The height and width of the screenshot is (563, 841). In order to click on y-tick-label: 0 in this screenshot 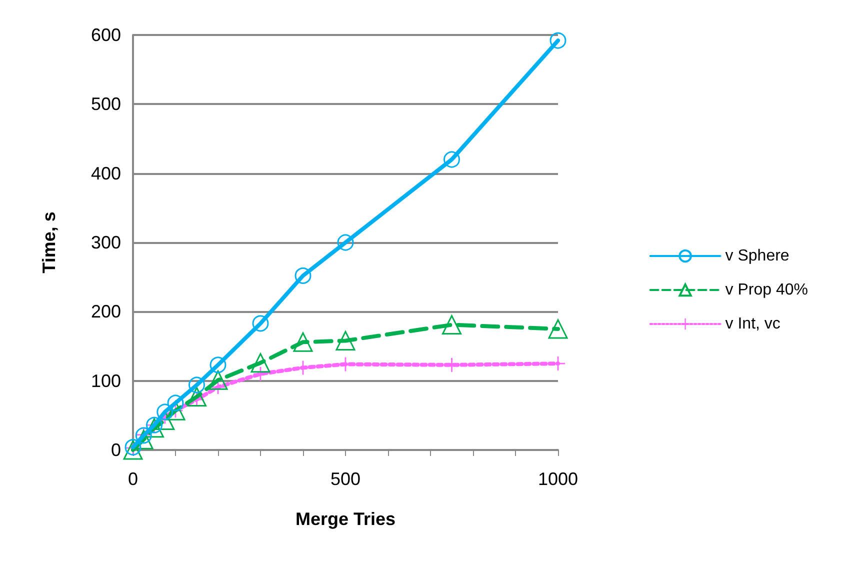, I will do `click(115, 450)`.